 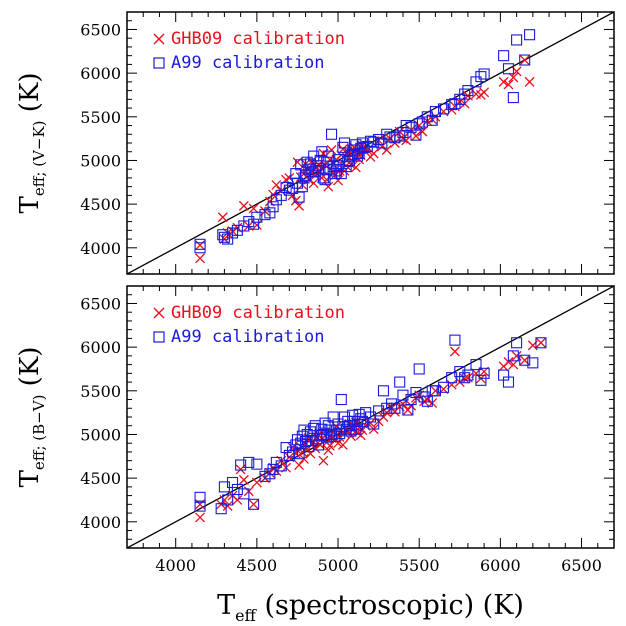 I want to click on y-axis-label: Teff; (V−K) (K), so click(x=31, y=143).